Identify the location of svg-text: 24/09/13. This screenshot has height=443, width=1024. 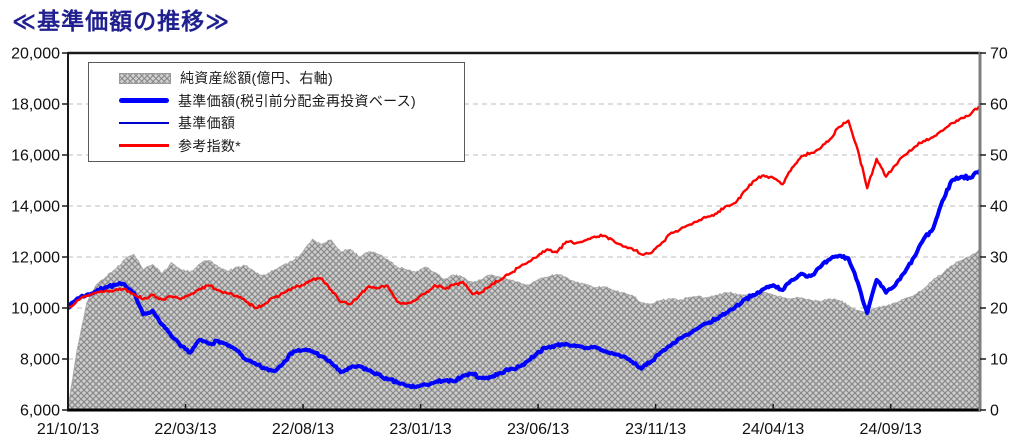
(891, 429).